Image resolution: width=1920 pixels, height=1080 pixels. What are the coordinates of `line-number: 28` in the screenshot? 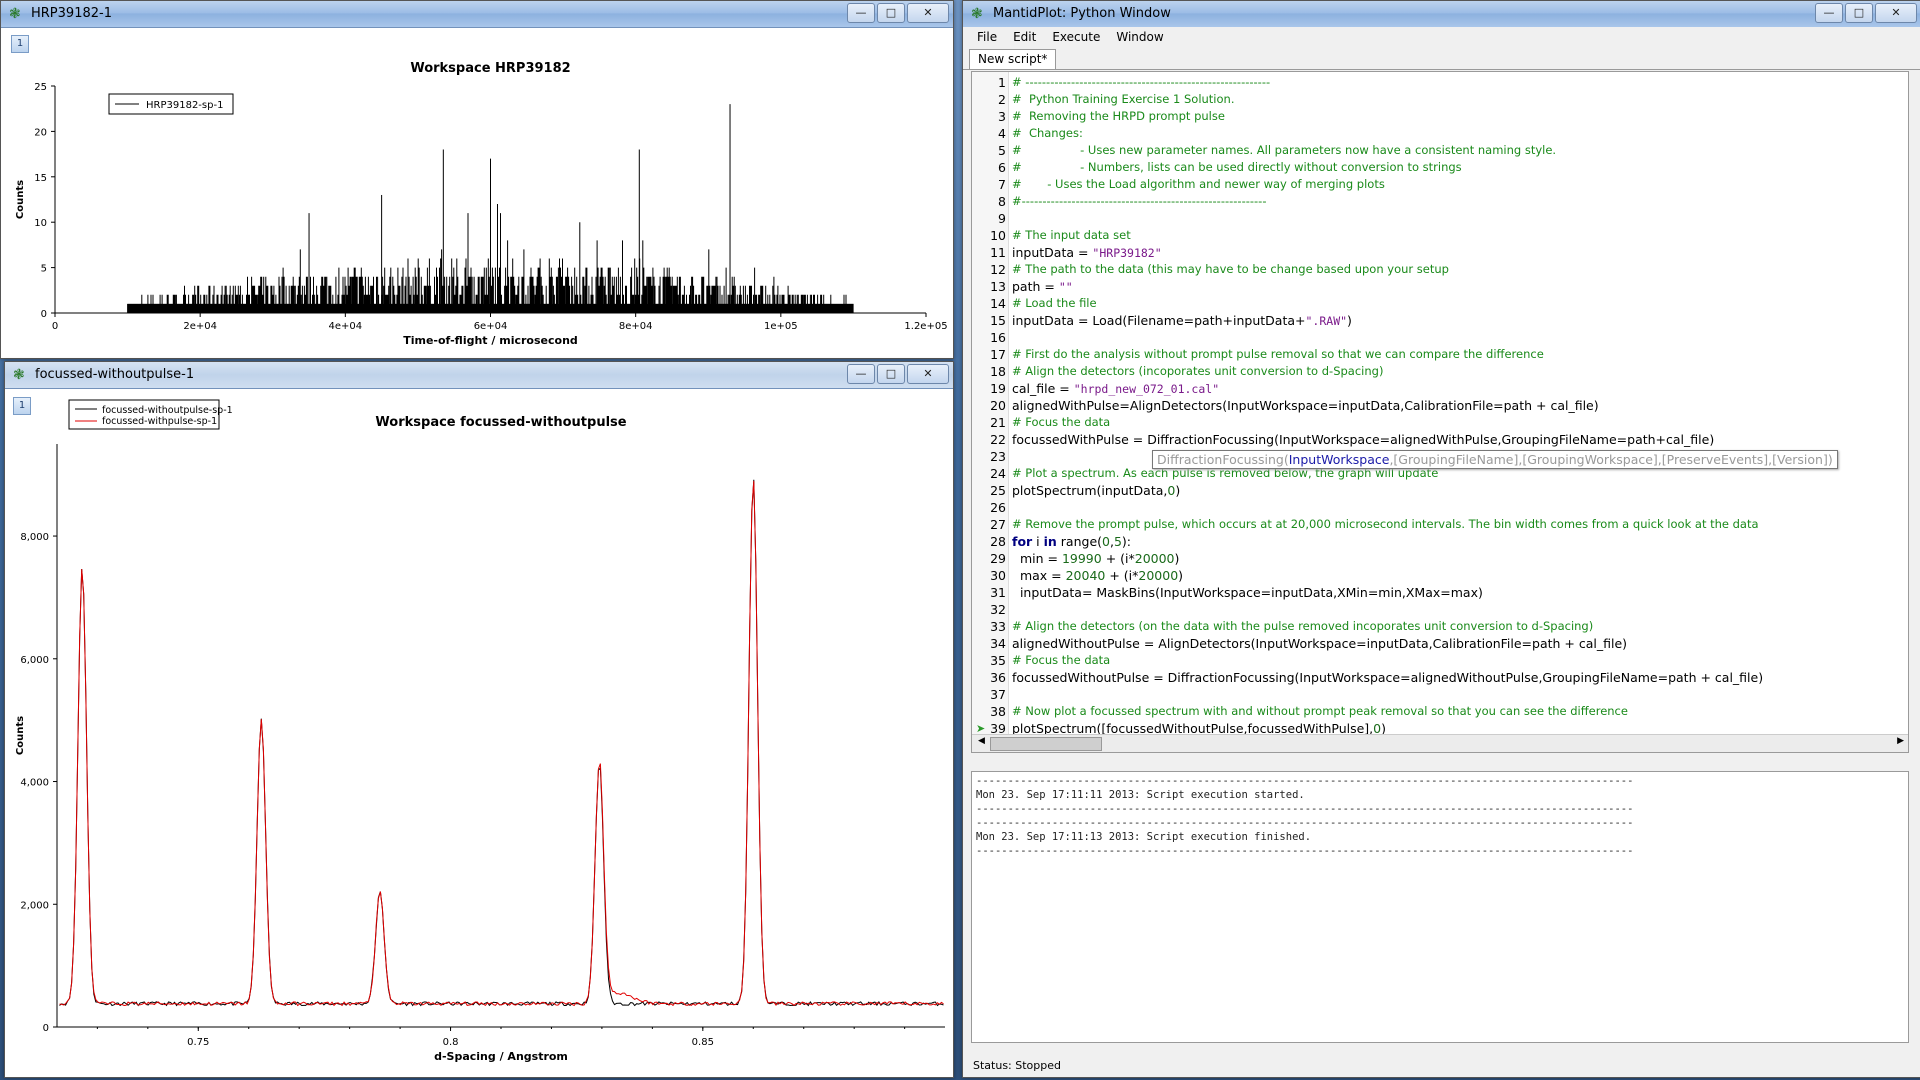 It's located at (998, 541).